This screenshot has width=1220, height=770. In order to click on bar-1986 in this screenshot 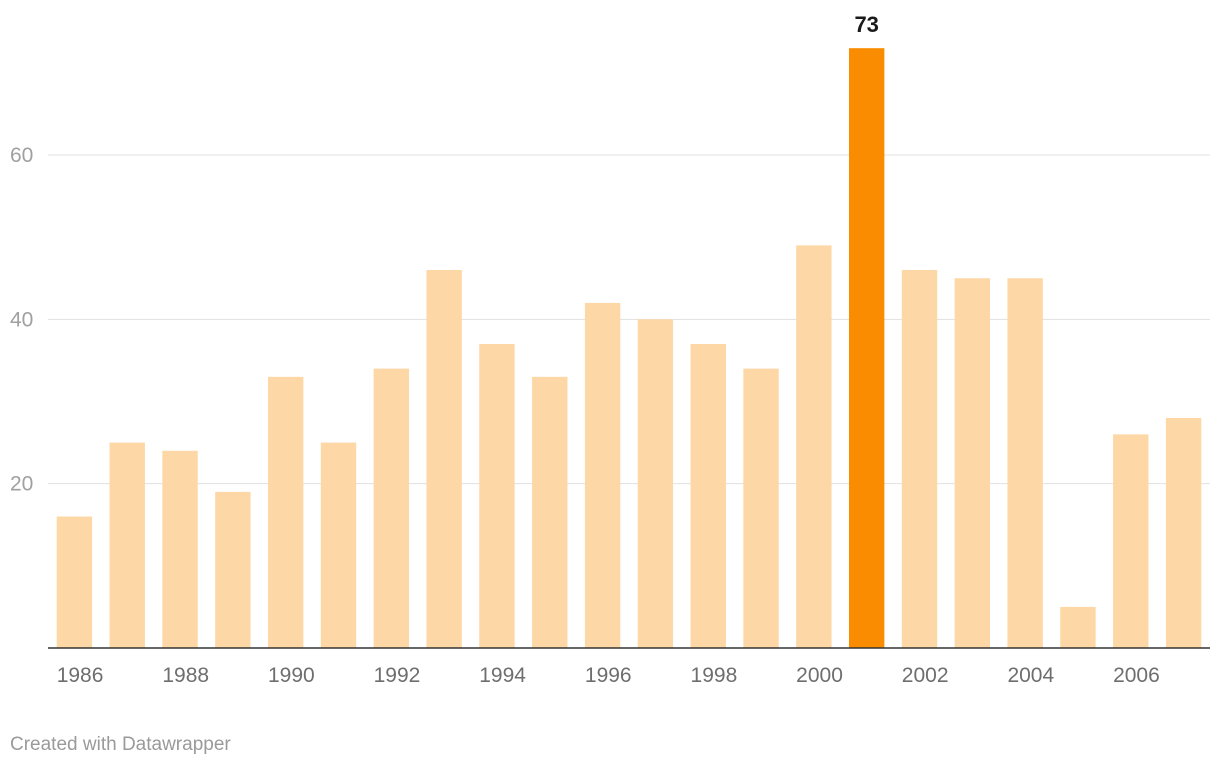, I will do `click(74, 582)`.